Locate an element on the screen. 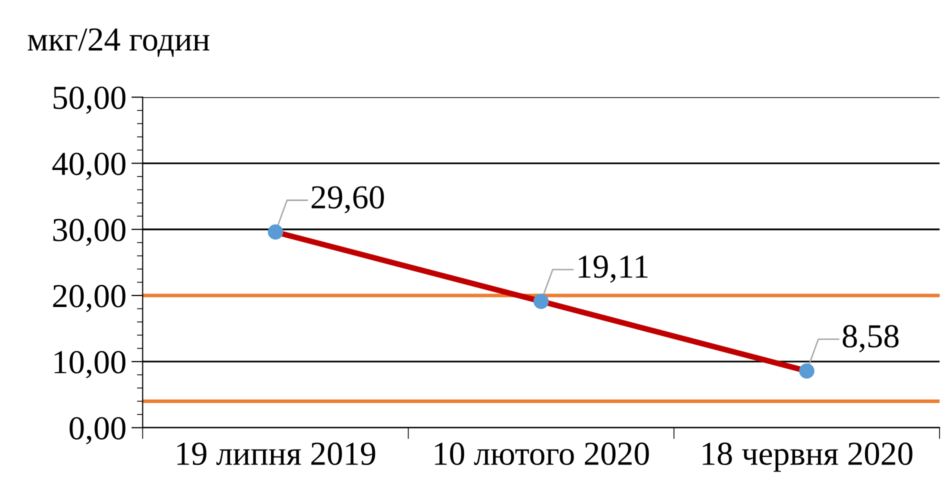 This screenshot has height=486, width=951. y-tick-label: 0,00 is located at coordinates (98, 430).